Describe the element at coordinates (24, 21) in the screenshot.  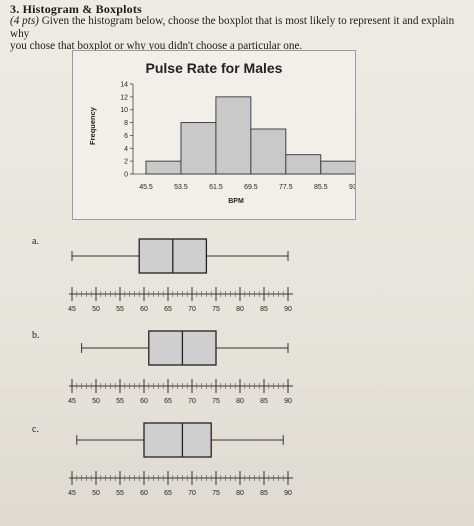
I see `question-points: (4 pts)` at that location.